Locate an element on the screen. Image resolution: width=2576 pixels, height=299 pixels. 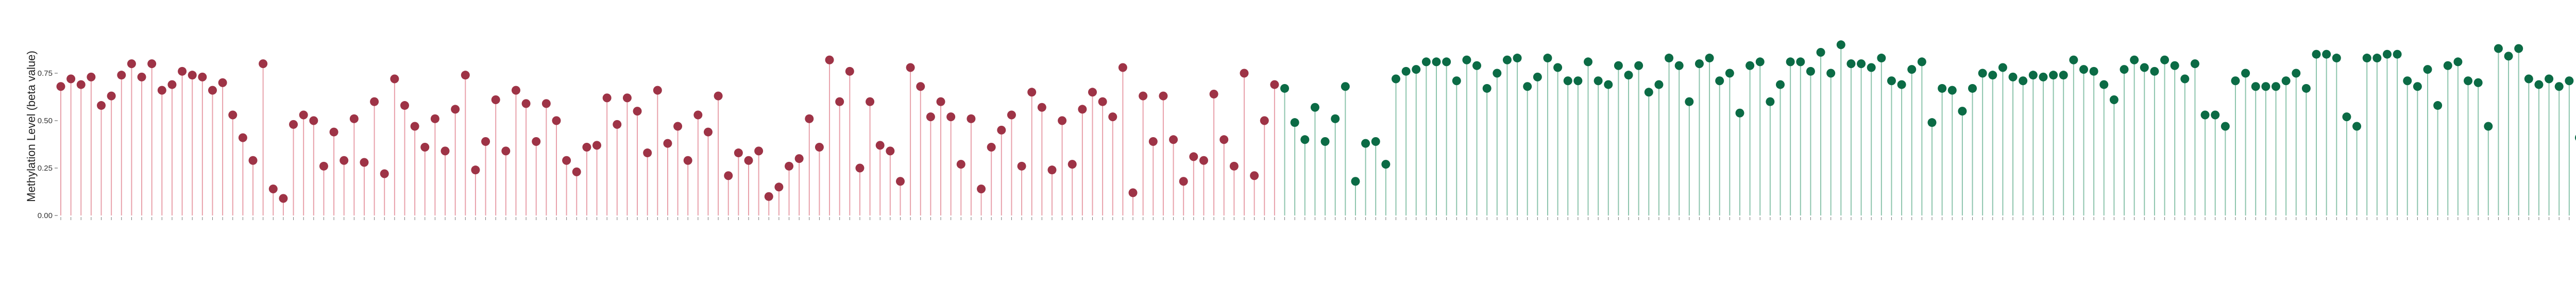
y-axis-label: Methylation Level (beta value) is located at coordinates (31, 126).